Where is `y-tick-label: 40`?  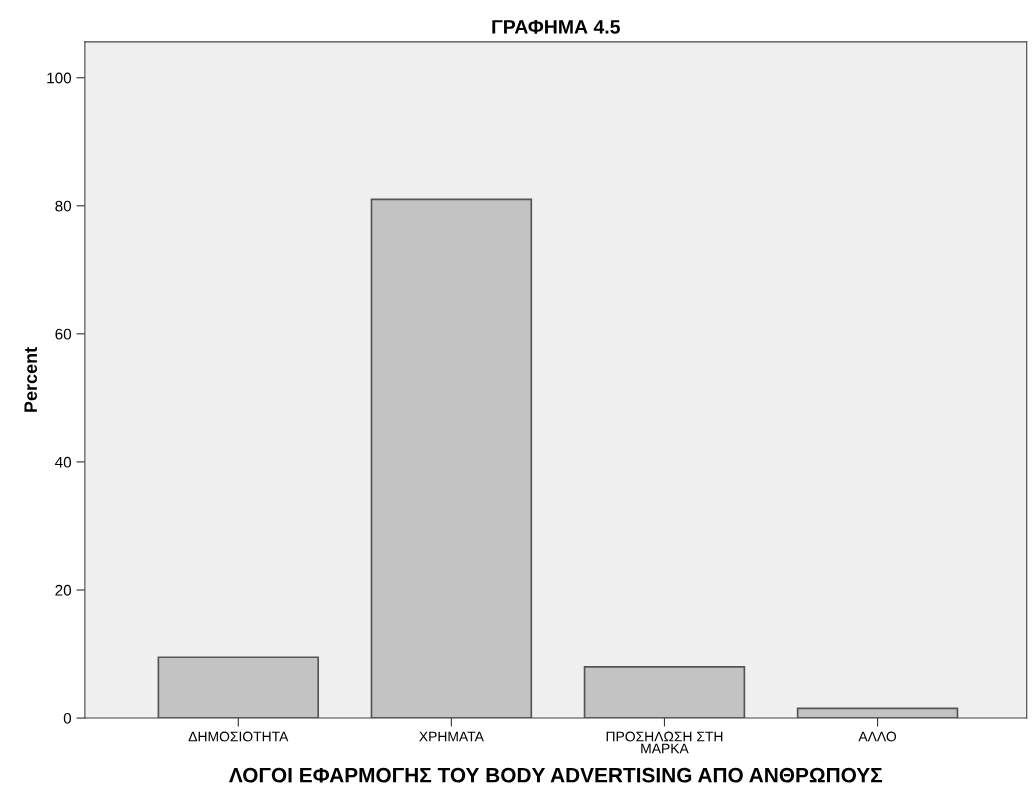 y-tick-label: 40 is located at coordinates (63, 462).